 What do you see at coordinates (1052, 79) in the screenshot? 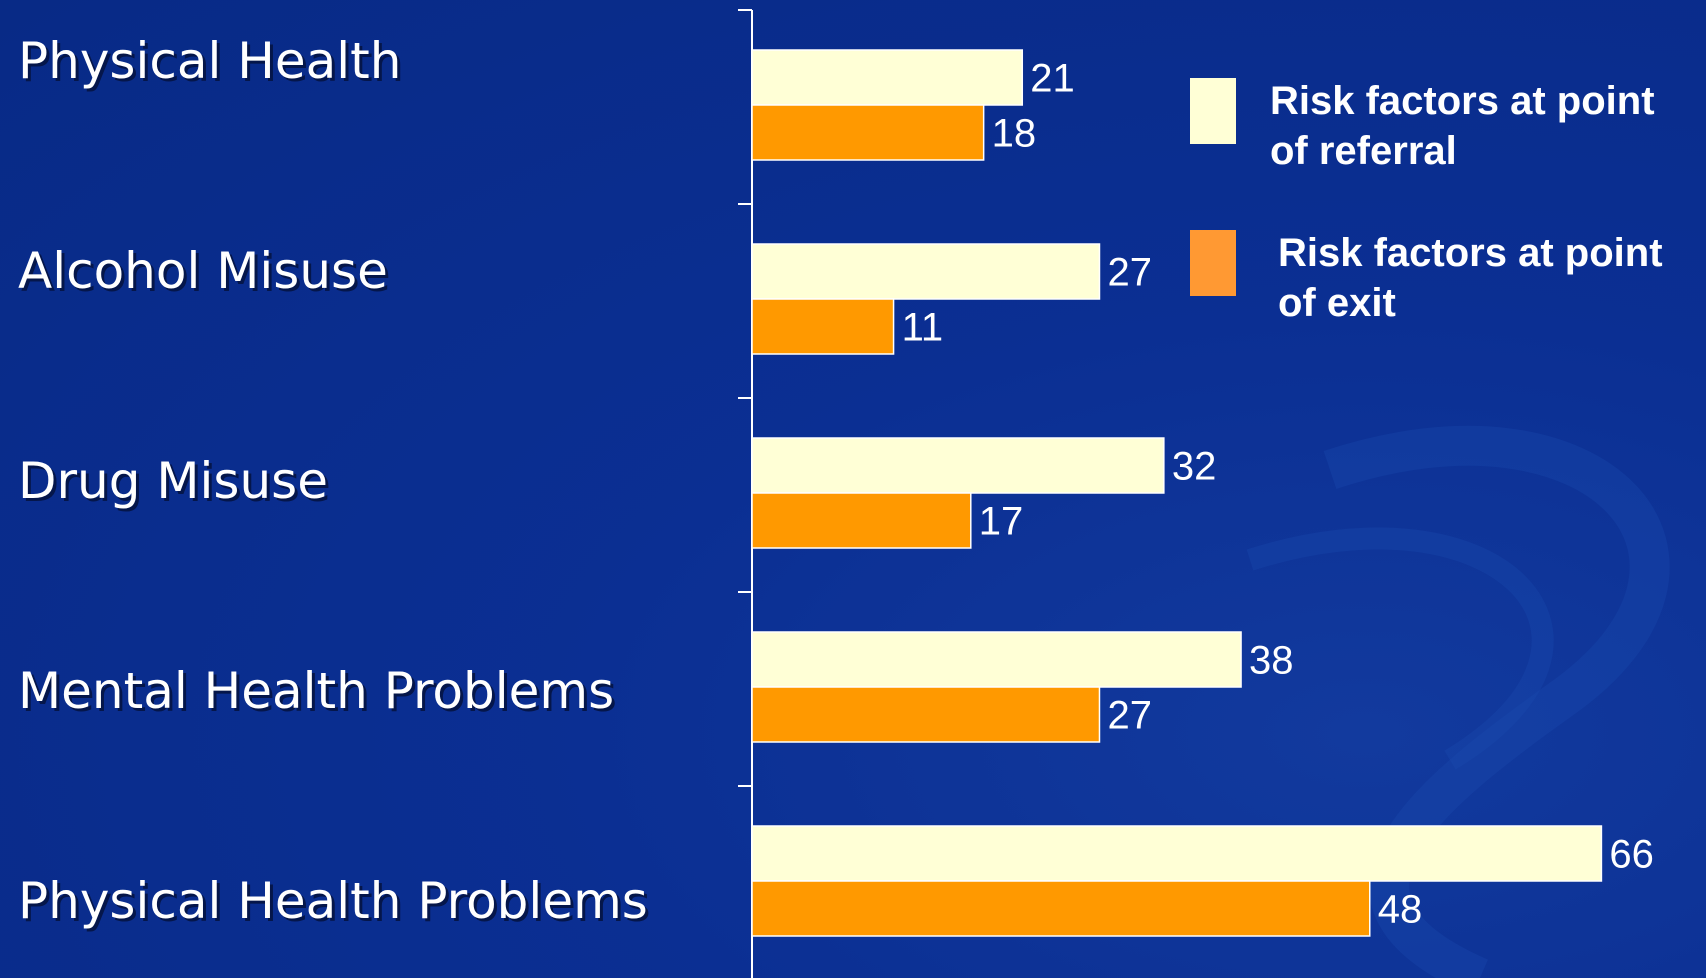
I see `value-label: 21` at bounding box center [1052, 79].